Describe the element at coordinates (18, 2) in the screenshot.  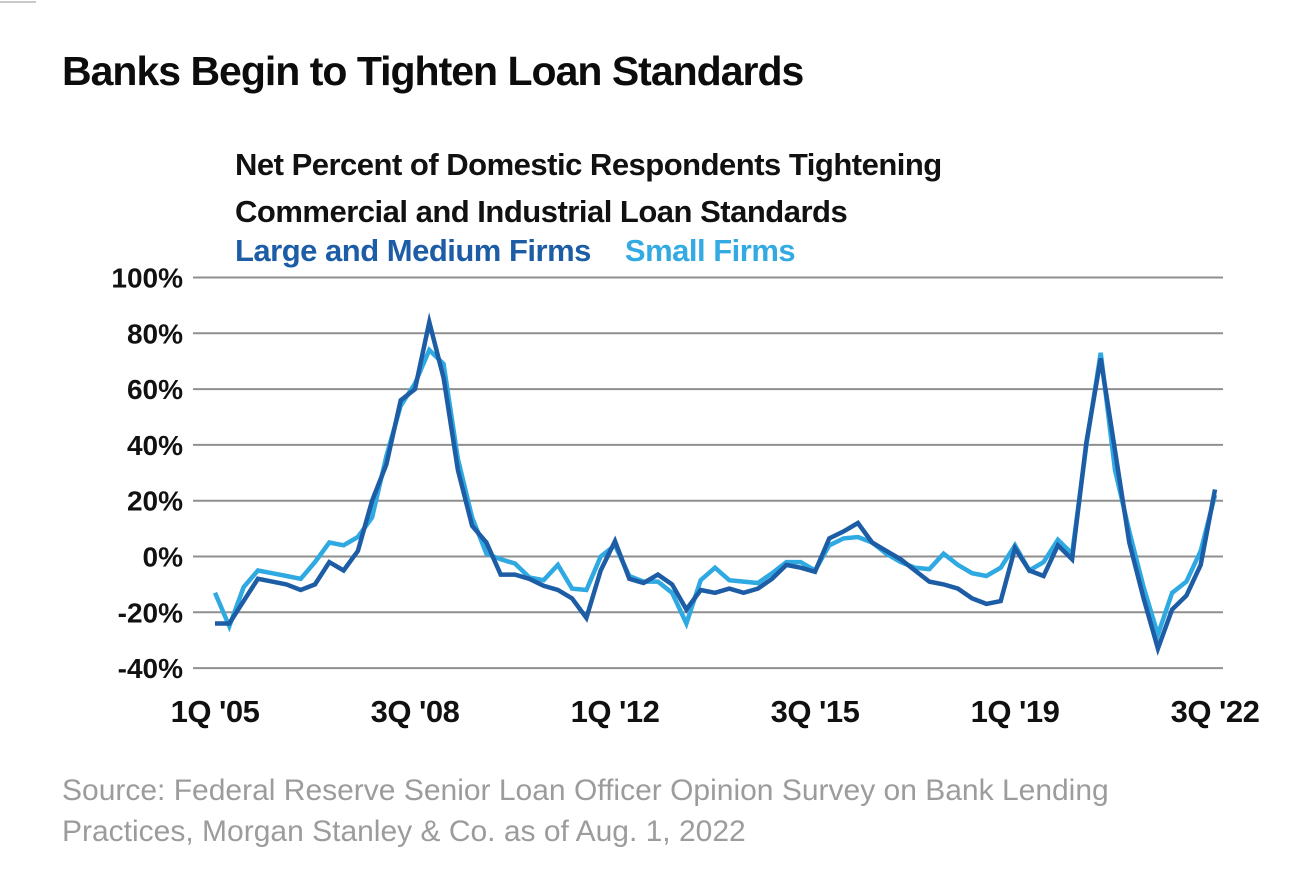
I see `screen-edge-artifact` at that location.